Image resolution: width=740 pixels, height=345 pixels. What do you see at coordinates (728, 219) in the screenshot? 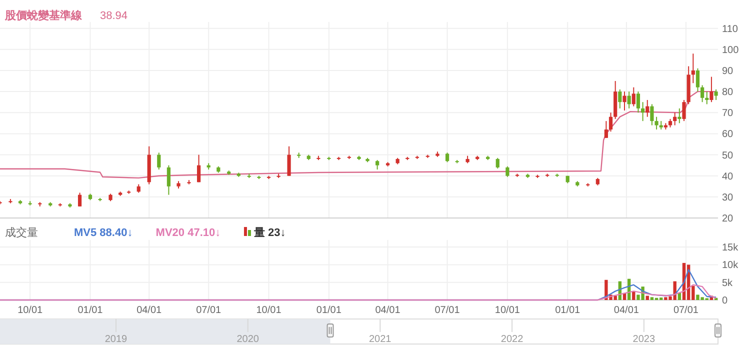
I see `y-tick-label: 20` at bounding box center [728, 219].